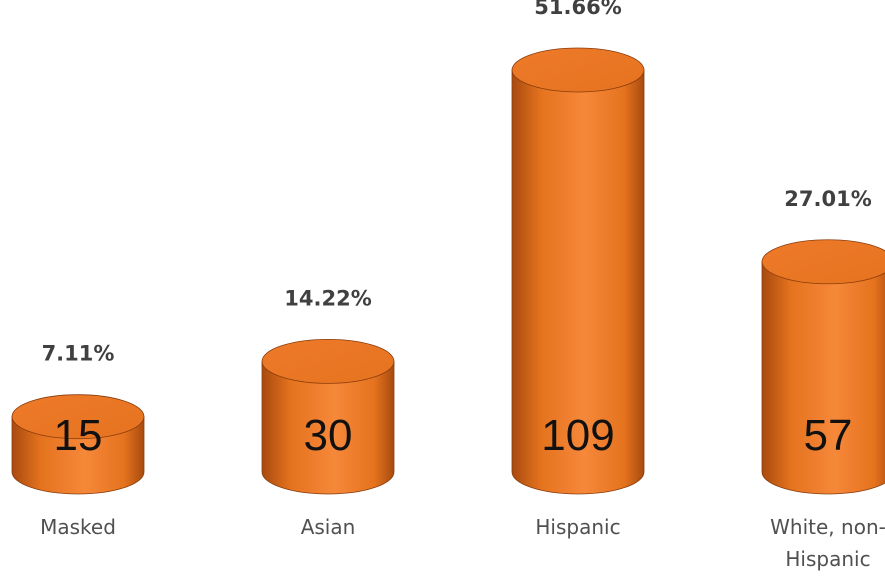  What do you see at coordinates (328, 435) in the screenshot?
I see `value-label-asian: 30` at bounding box center [328, 435].